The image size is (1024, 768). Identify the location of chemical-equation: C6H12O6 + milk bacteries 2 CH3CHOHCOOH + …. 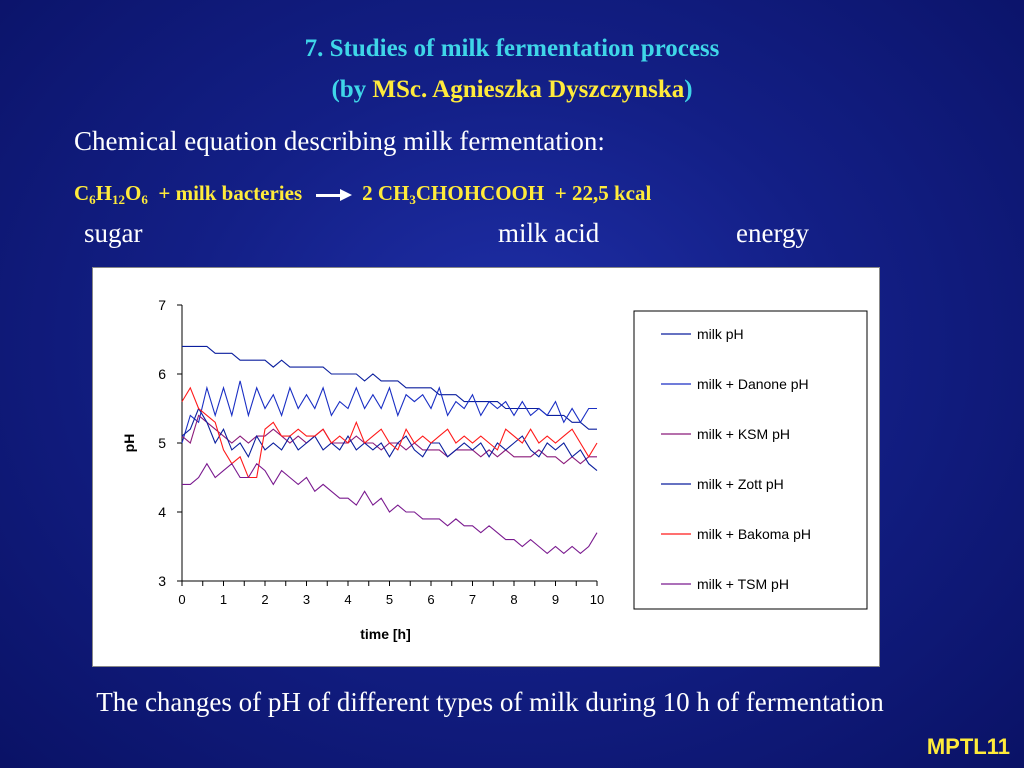
(362, 194).